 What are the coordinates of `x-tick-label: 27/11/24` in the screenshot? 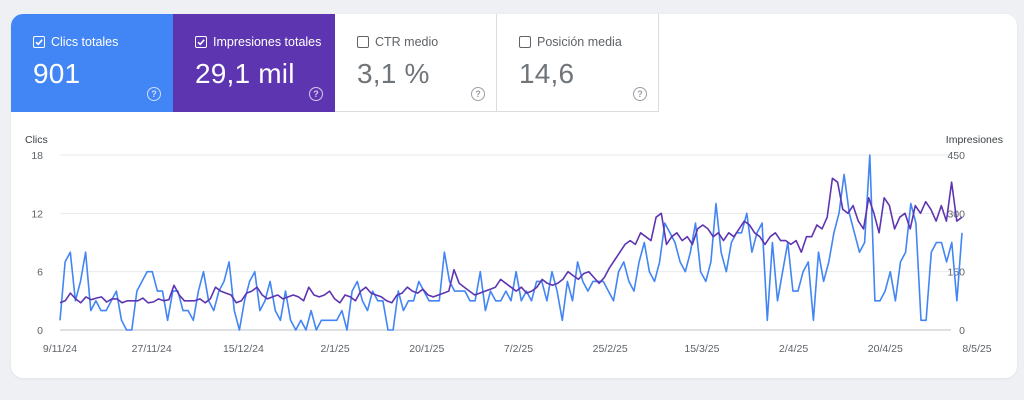 It's located at (152, 349).